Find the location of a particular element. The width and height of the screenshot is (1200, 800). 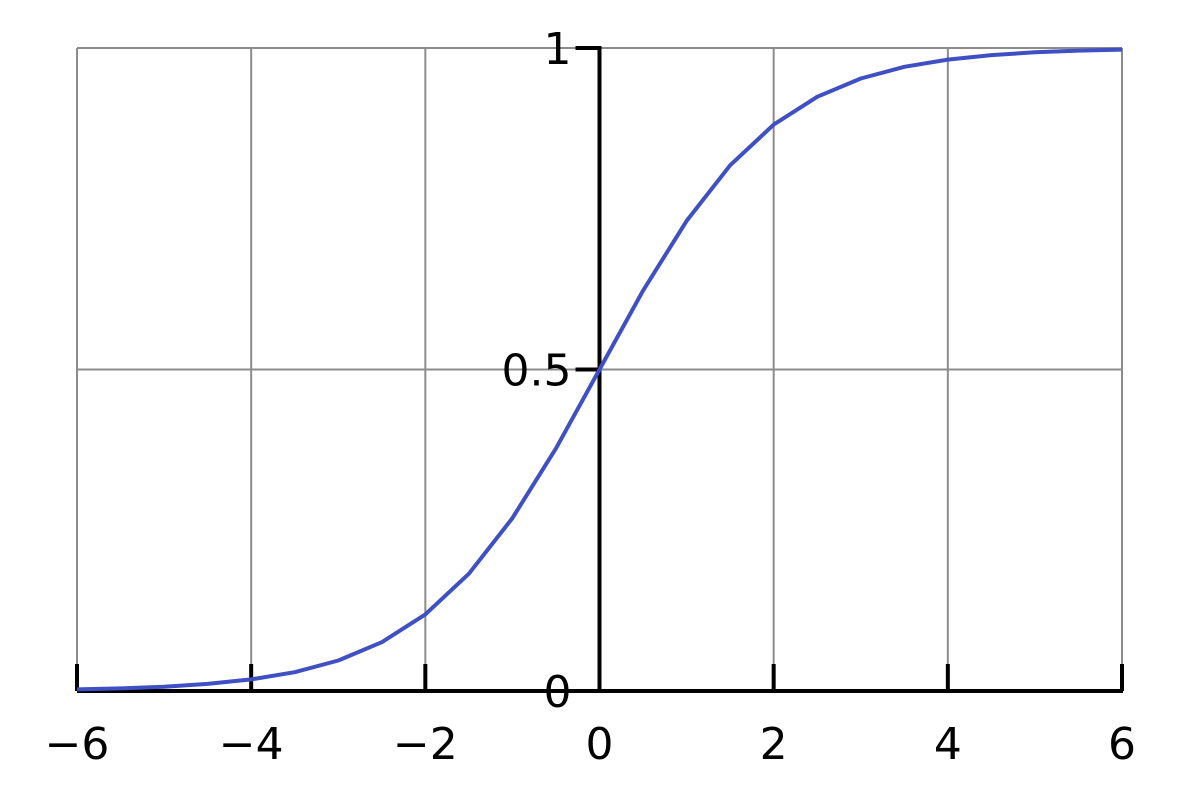

x-tick-label: 0 is located at coordinates (600, 744).